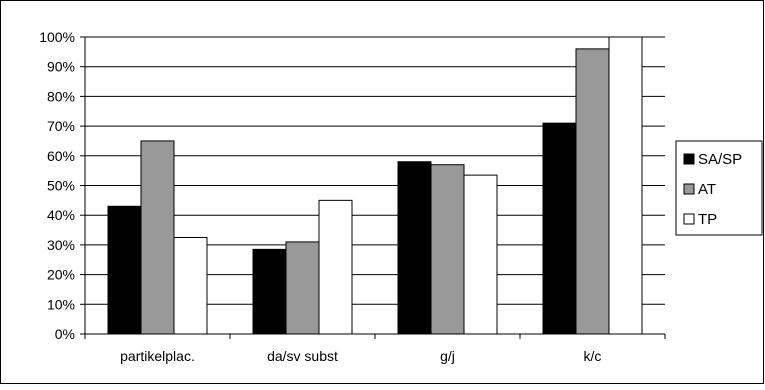 This screenshot has width=765, height=390. I want to click on y-tick-label: 70%, so click(61, 126).